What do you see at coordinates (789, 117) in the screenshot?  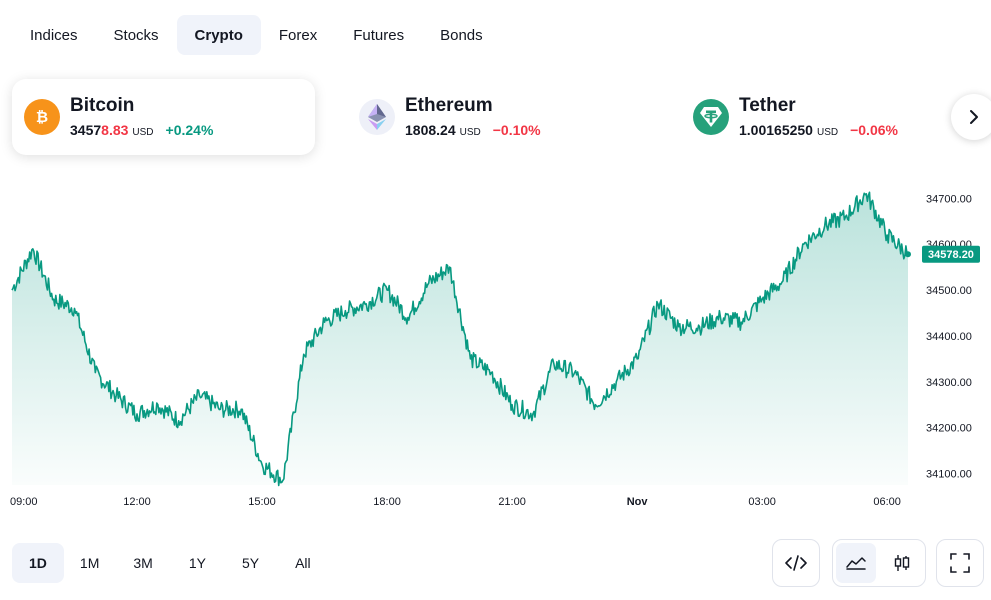 I see `coin-card-tether: Tether 1.00165250 USD −0.06%` at bounding box center [789, 117].